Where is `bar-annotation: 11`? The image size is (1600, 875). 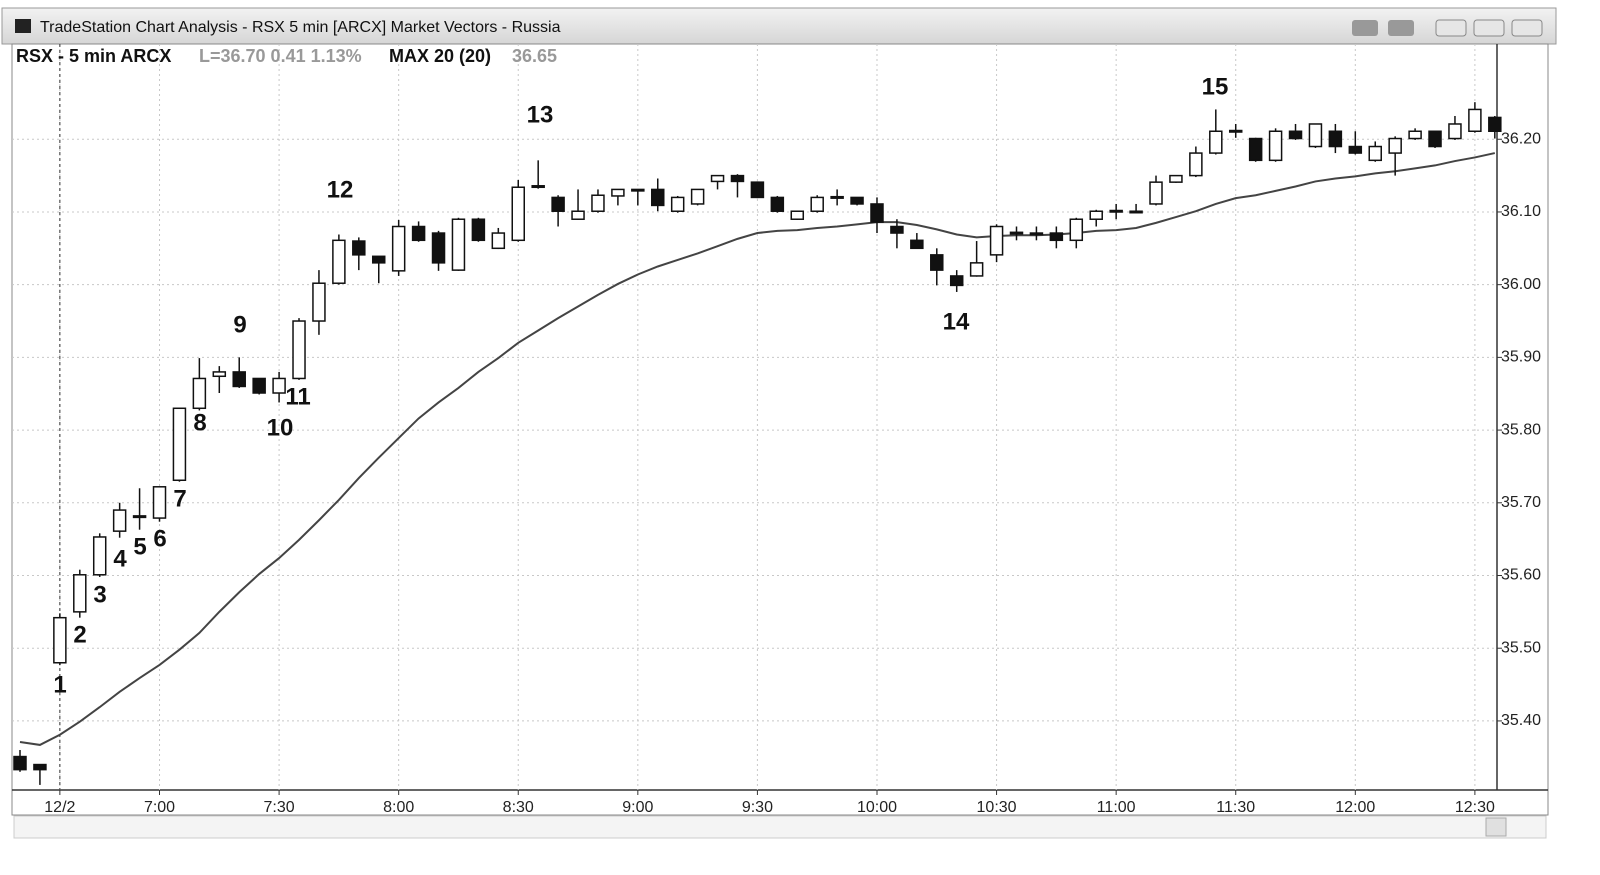 bar-annotation: 11 is located at coordinates (297, 396).